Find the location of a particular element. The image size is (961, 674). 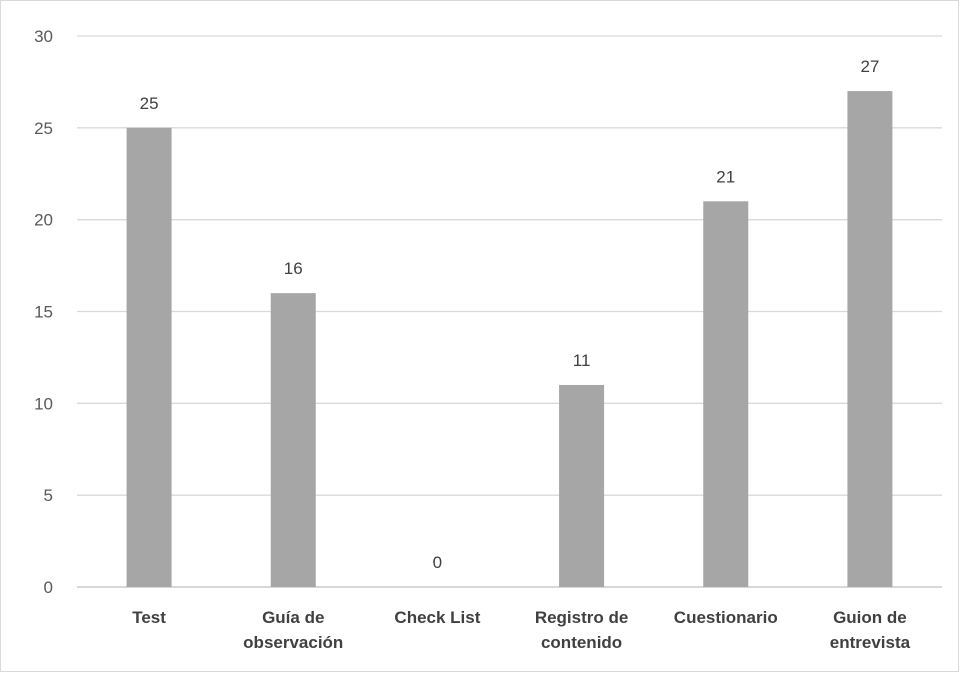

x-category-label: Guía de observación is located at coordinates (293, 630).